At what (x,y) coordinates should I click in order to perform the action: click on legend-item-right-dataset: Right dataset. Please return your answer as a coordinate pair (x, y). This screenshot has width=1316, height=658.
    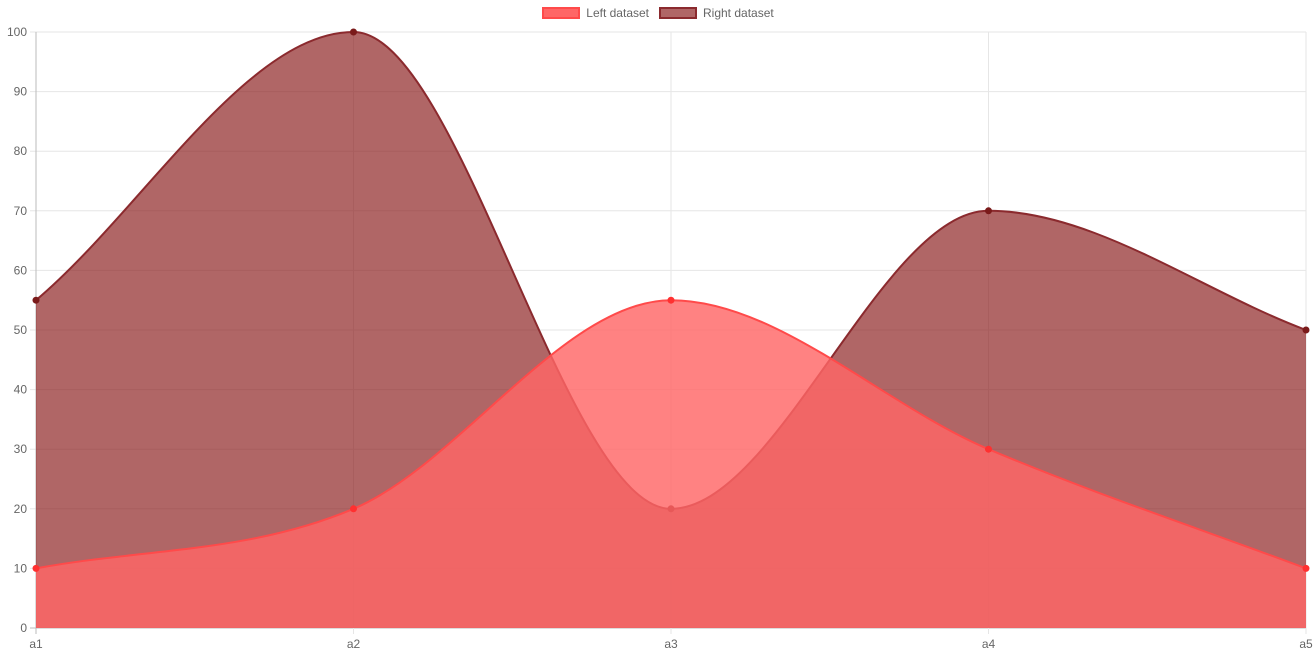
    Looking at the image, I should click on (716, 13).